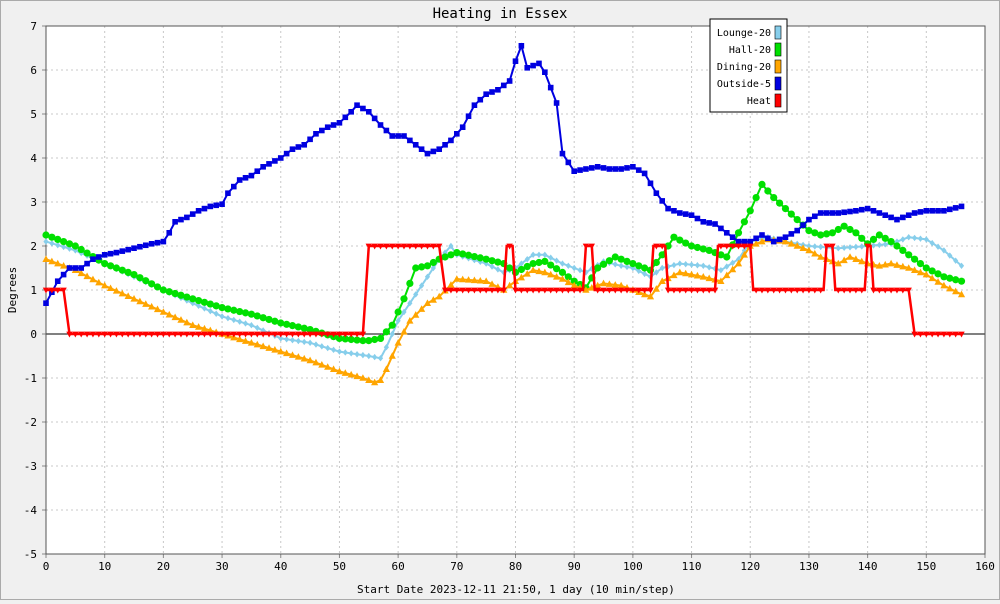 The height and width of the screenshot is (604, 1000). What do you see at coordinates (574, 566) in the screenshot?
I see `x-tick-label: 90` at bounding box center [574, 566].